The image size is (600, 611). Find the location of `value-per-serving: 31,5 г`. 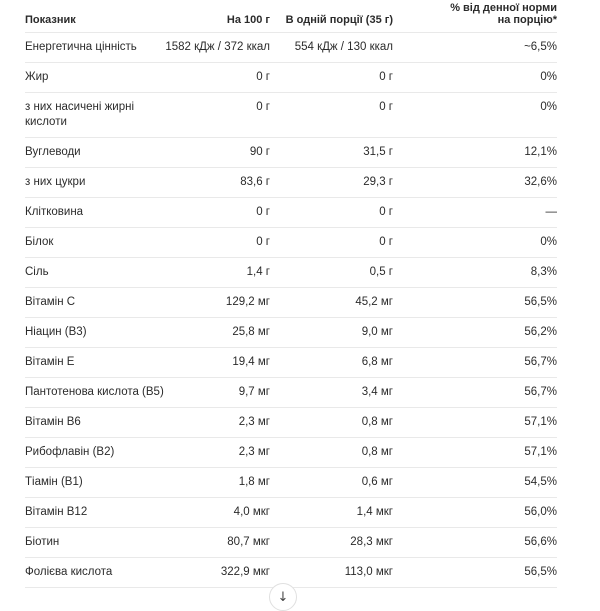

value-per-serving: 31,5 г is located at coordinates (378, 152).